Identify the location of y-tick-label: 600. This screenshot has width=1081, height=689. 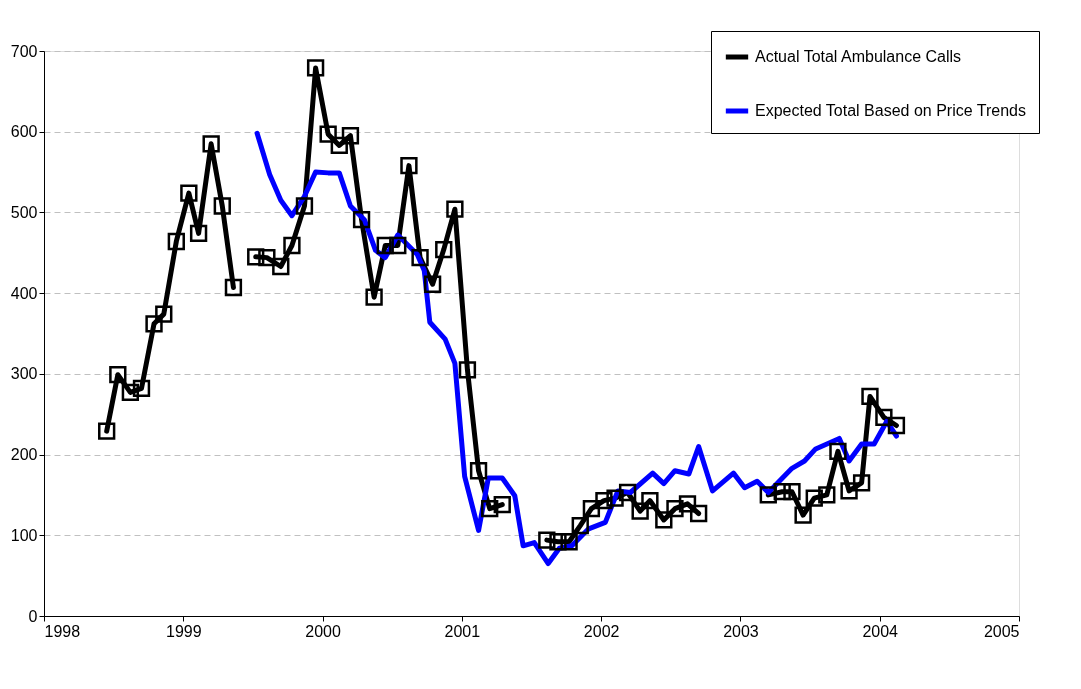
(24, 132).